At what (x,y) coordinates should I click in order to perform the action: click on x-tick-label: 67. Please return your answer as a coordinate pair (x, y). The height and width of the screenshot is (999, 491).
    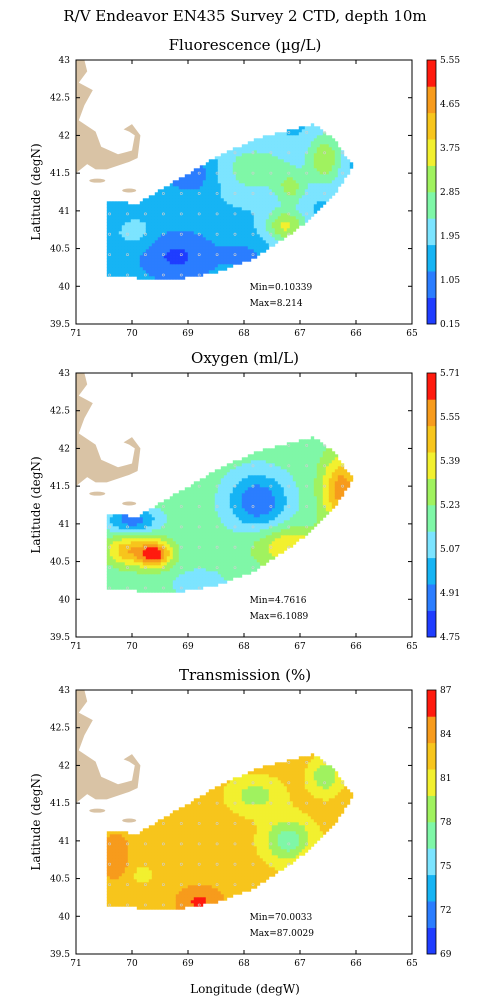
    Looking at the image, I should click on (300, 334).